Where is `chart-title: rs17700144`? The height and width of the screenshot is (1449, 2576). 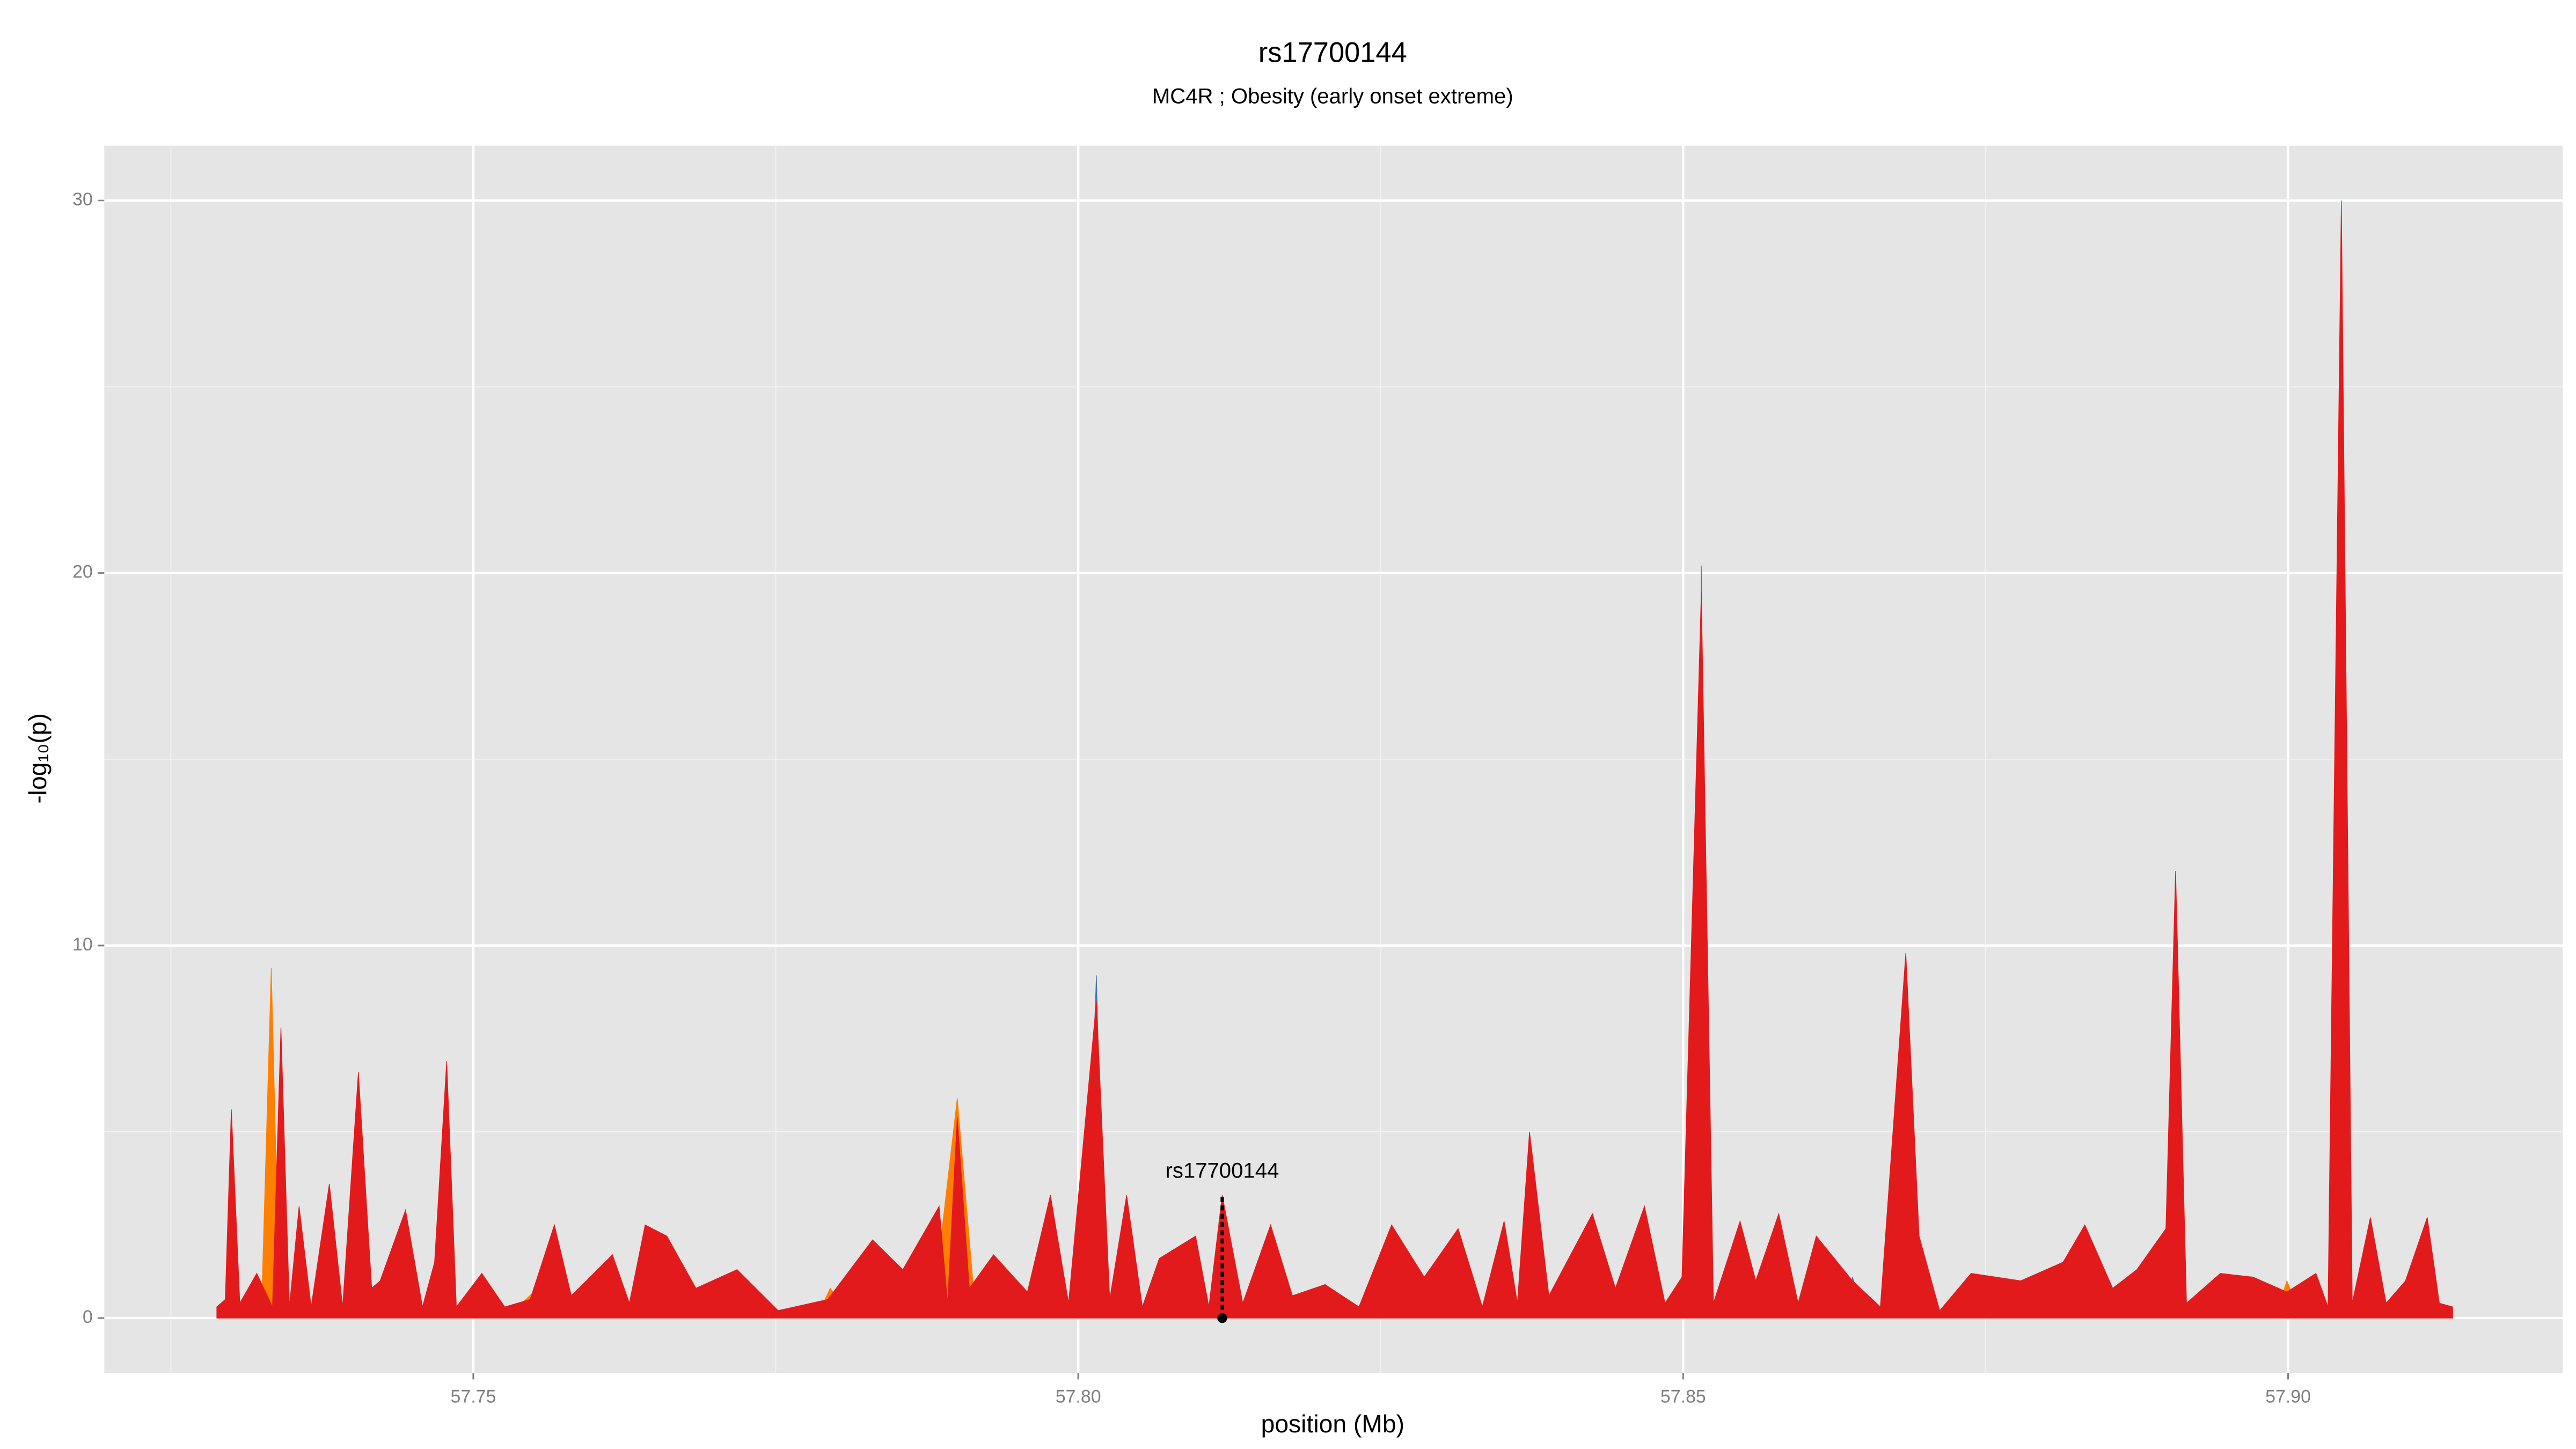 chart-title: rs17700144 is located at coordinates (1332, 53).